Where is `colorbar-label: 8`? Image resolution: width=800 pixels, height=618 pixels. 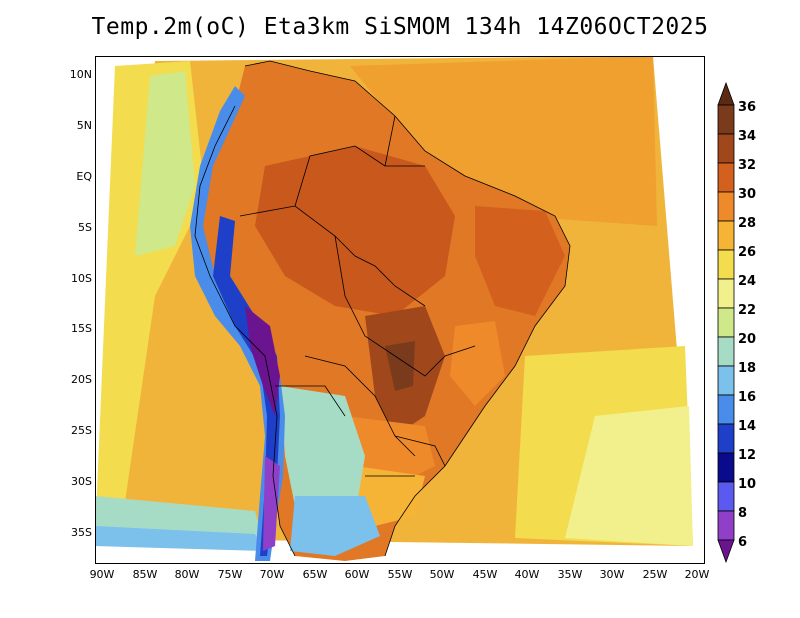
colorbar-label: 8 is located at coordinates (743, 513).